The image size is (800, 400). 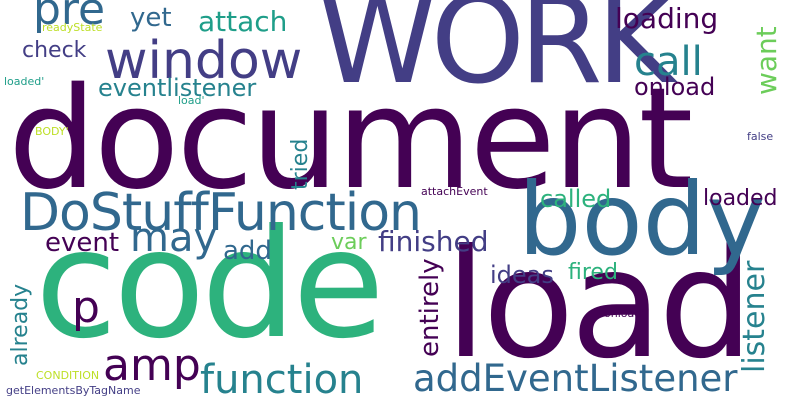 What do you see at coordinates (642, 219) in the screenshot?
I see `word-body: body` at bounding box center [642, 219].